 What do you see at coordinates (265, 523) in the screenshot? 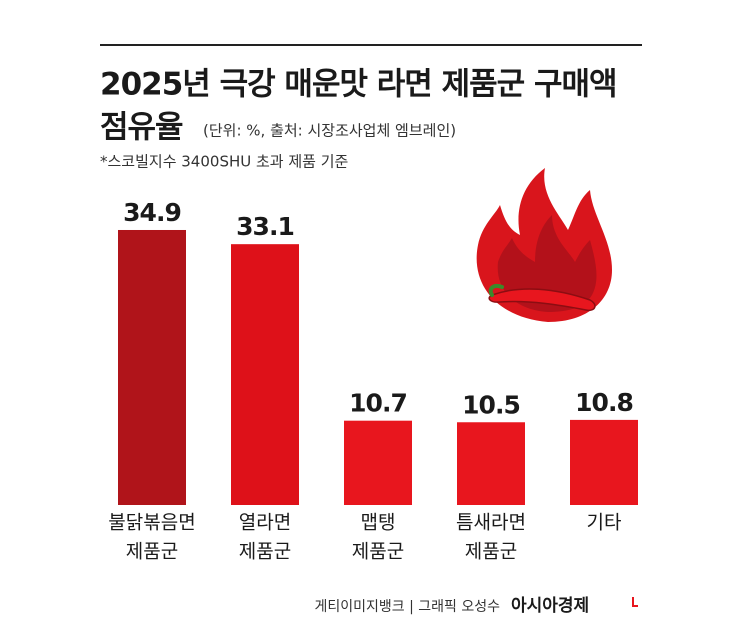
I see `x-tick-label: 열라면` at bounding box center [265, 523].